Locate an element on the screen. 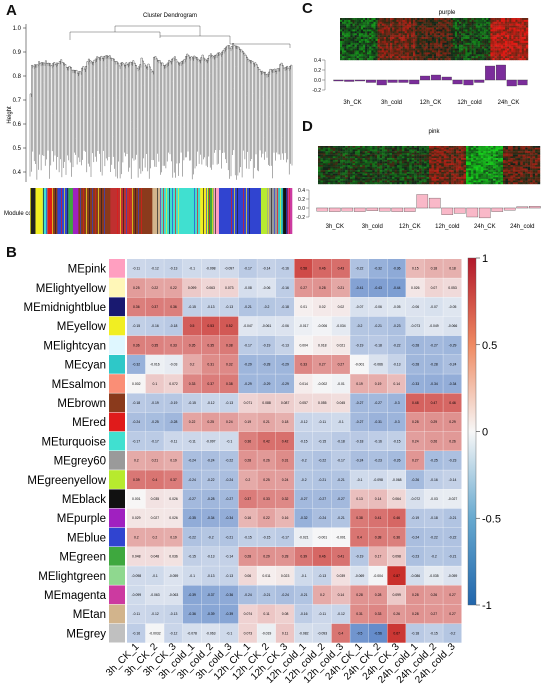  corr-value: -0.17 is located at coordinates (341, 461).